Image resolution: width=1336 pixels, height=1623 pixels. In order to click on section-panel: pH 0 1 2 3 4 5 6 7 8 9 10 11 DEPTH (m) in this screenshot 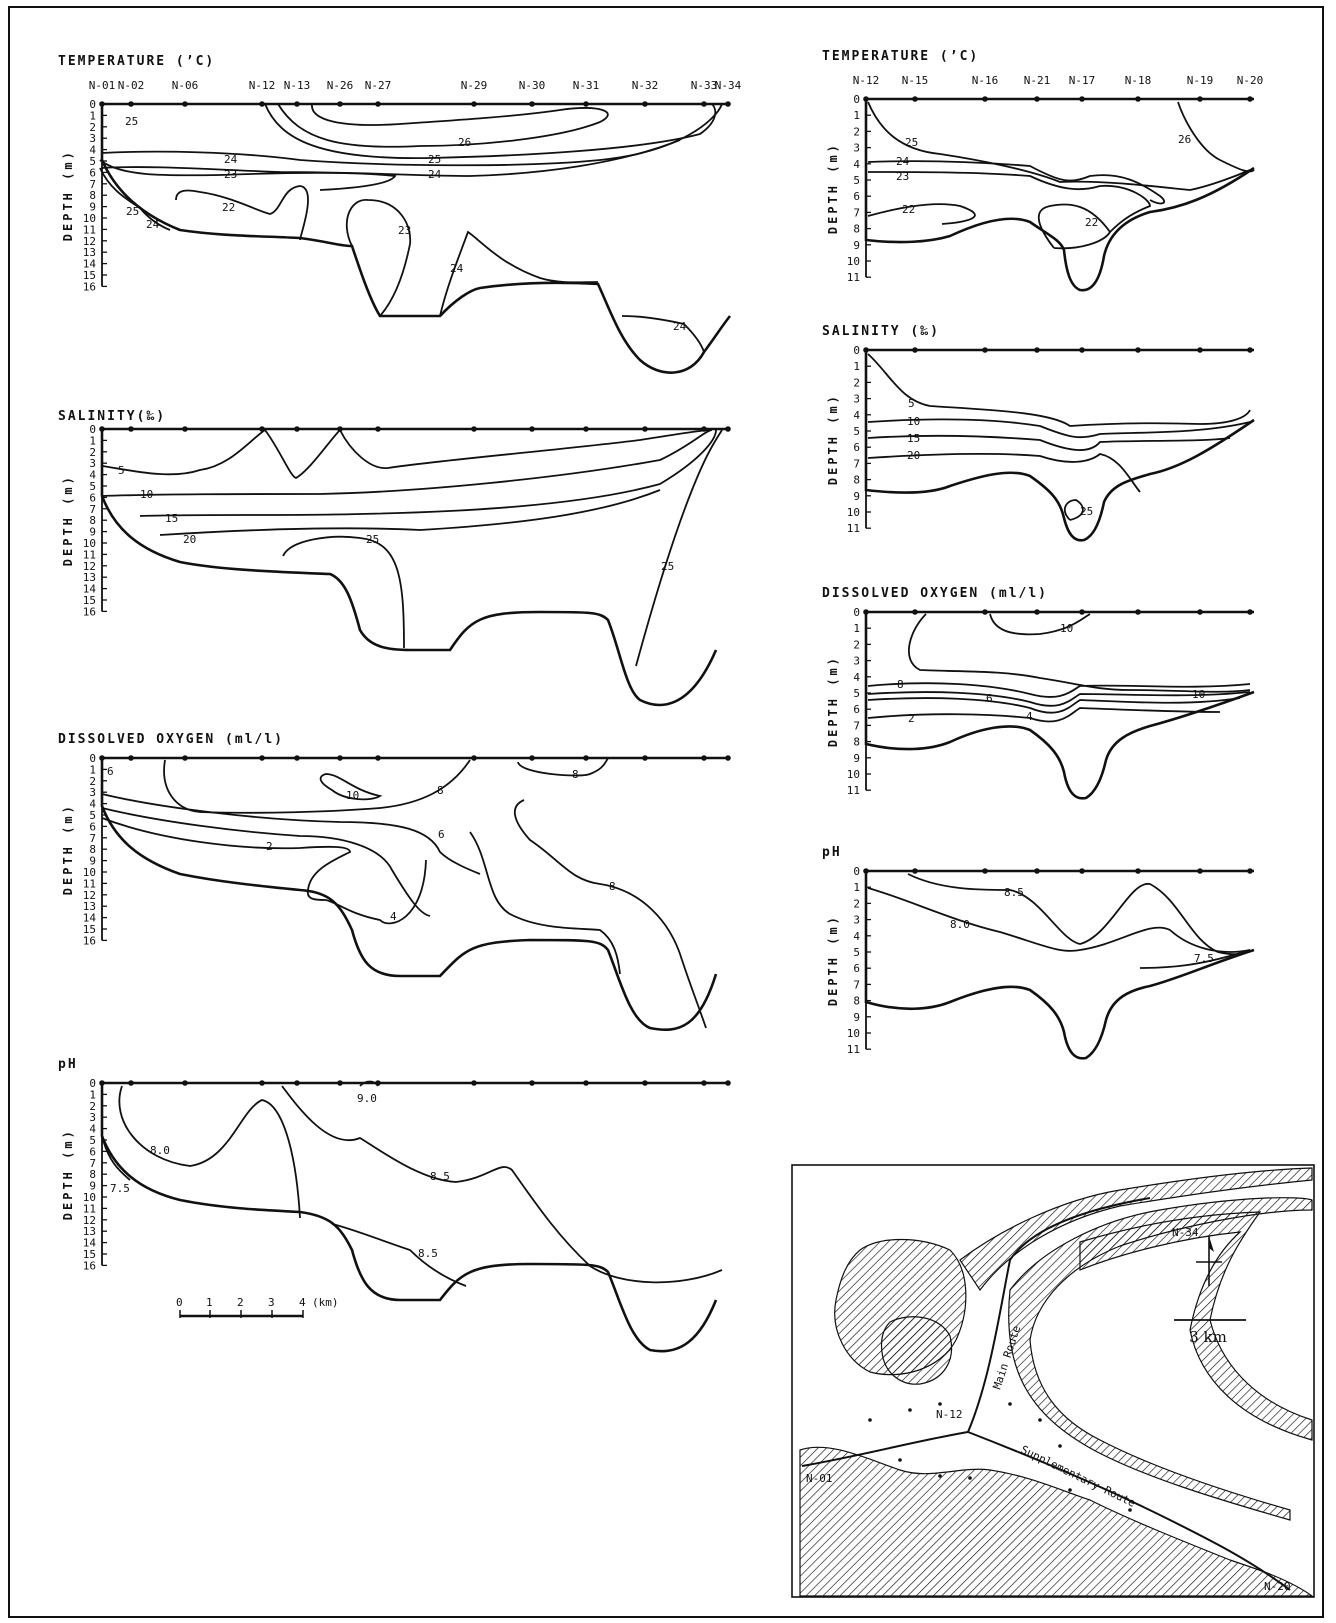, I will do `click(1038, 952)`.